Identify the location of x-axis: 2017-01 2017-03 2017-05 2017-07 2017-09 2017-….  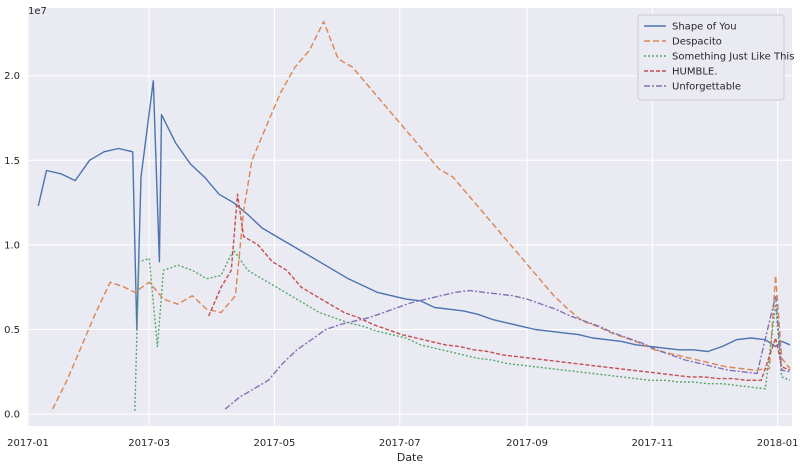
(402, 443).